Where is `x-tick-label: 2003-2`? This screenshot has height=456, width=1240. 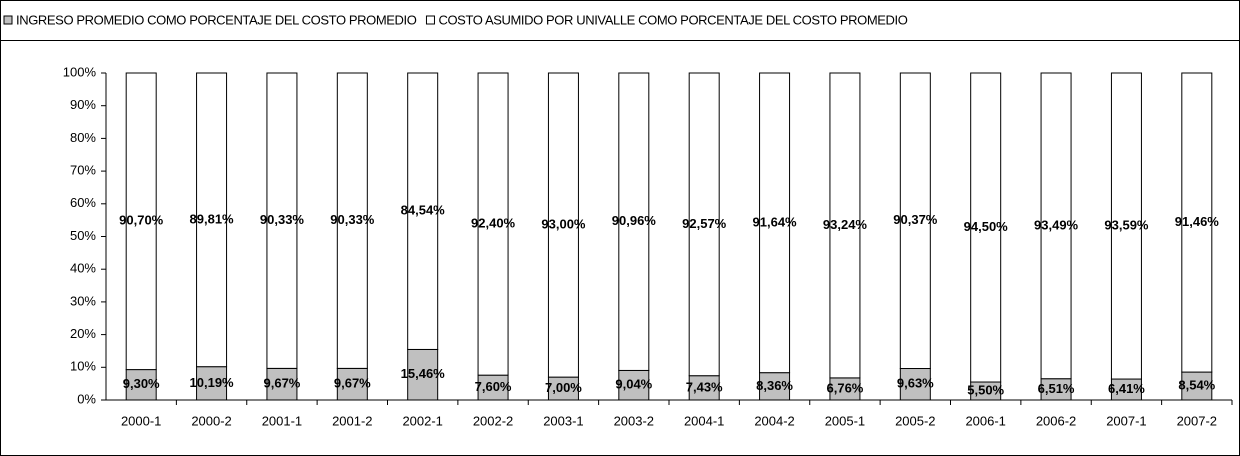 x-tick-label: 2003-2 is located at coordinates (634, 420).